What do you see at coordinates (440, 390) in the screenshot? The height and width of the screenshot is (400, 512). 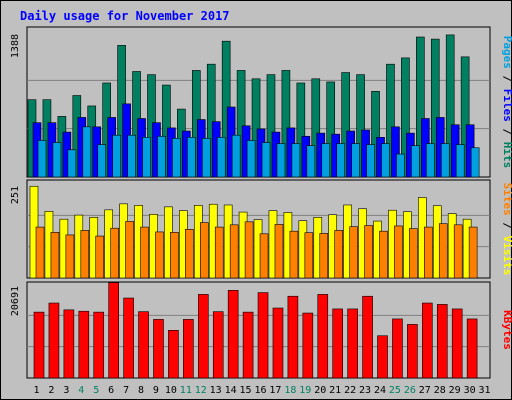 I see `x-tick-label: 28` at bounding box center [440, 390].